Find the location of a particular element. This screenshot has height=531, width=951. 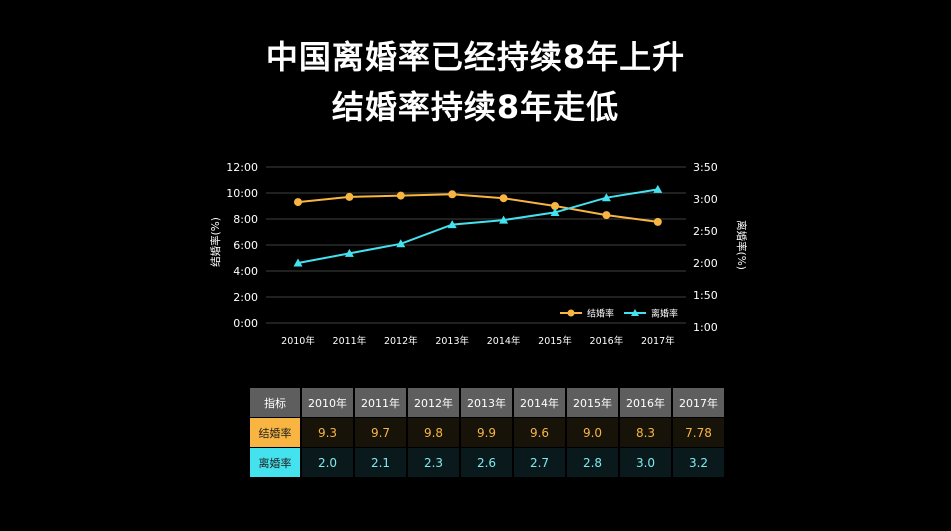

table-year-header: 2011年 is located at coordinates (380, 402).